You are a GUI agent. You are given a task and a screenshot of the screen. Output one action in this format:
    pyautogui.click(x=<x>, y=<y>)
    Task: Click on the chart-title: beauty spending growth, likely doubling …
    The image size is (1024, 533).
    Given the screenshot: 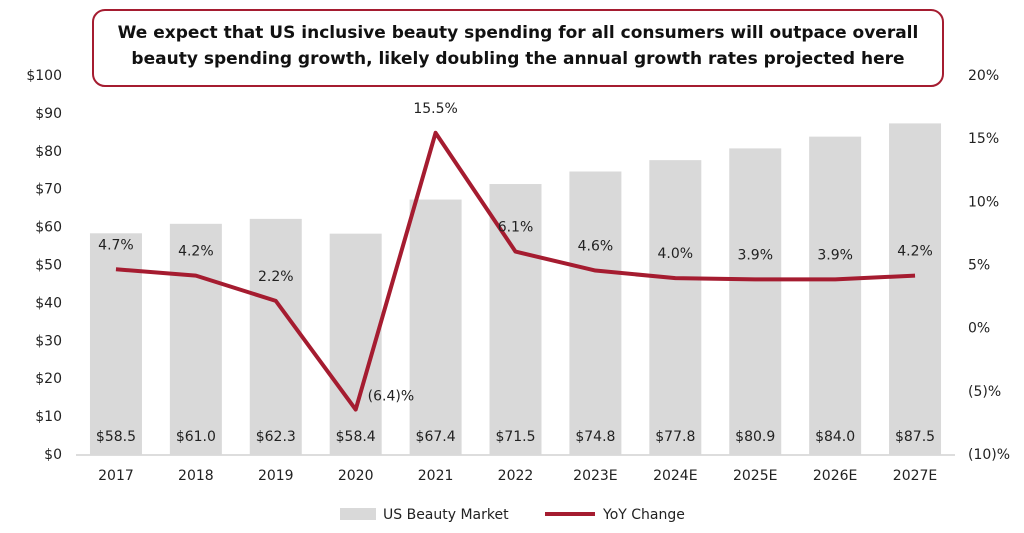 What is the action you would take?
    pyautogui.click(x=517, y=59)
    